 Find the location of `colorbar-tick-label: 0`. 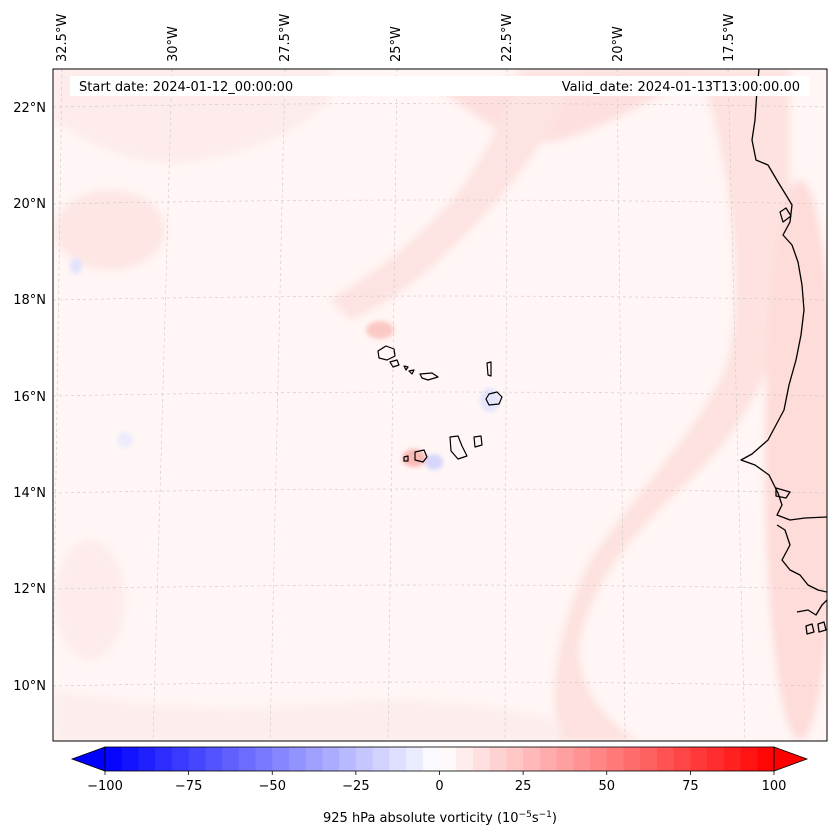

colorbar-tick-label: 0 is located at coordinates (439, 786).